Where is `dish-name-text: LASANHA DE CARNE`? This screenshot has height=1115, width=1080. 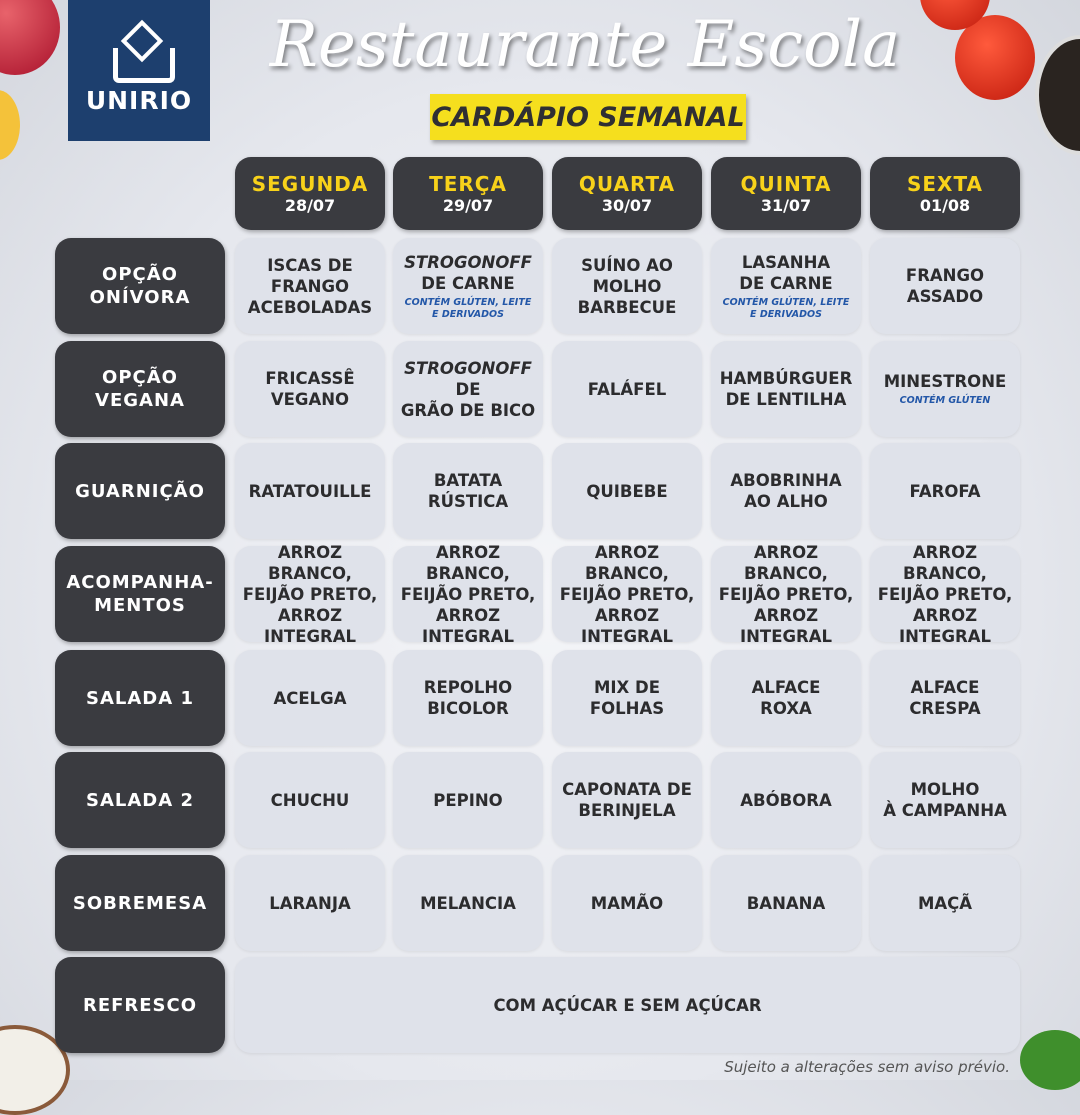 dish-name-text: LASANHA DE CARNE is located at coordinates (786, 272).